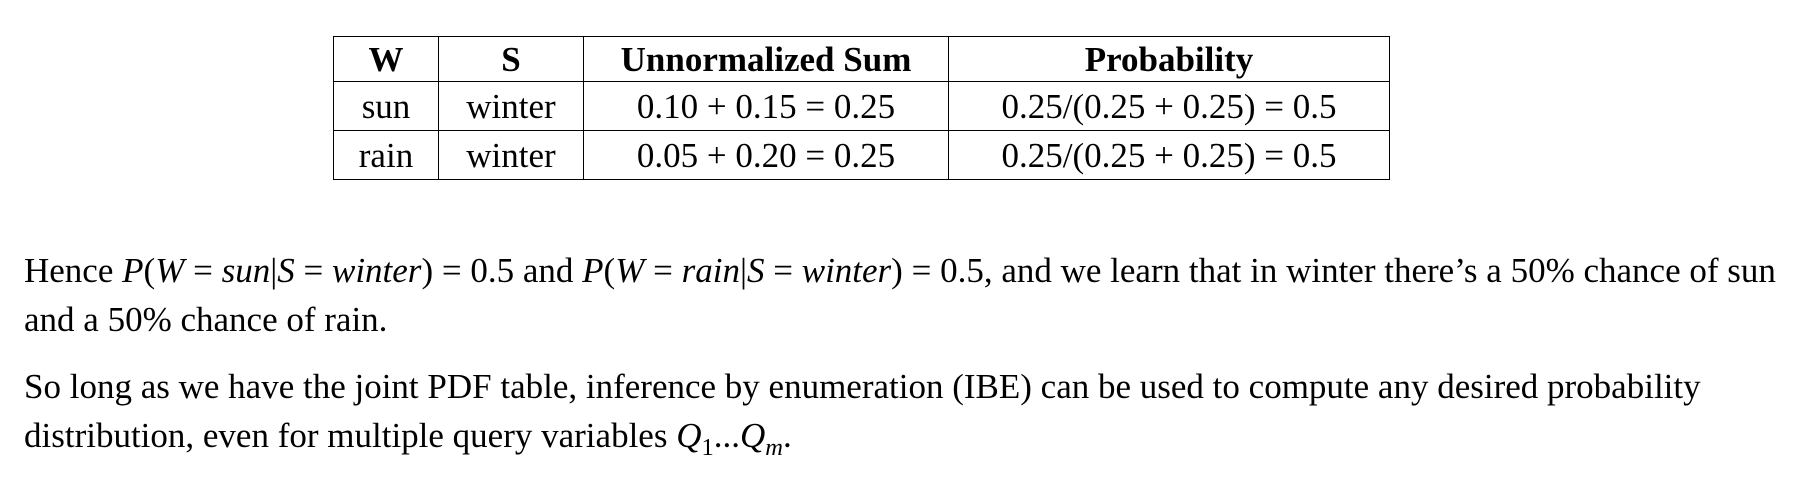 The height and width of the screenshot is (498, 1814). I want to click on cell-unnormalized-sum: 0.05 + 0.20 = 0.25, so click(766, 155).